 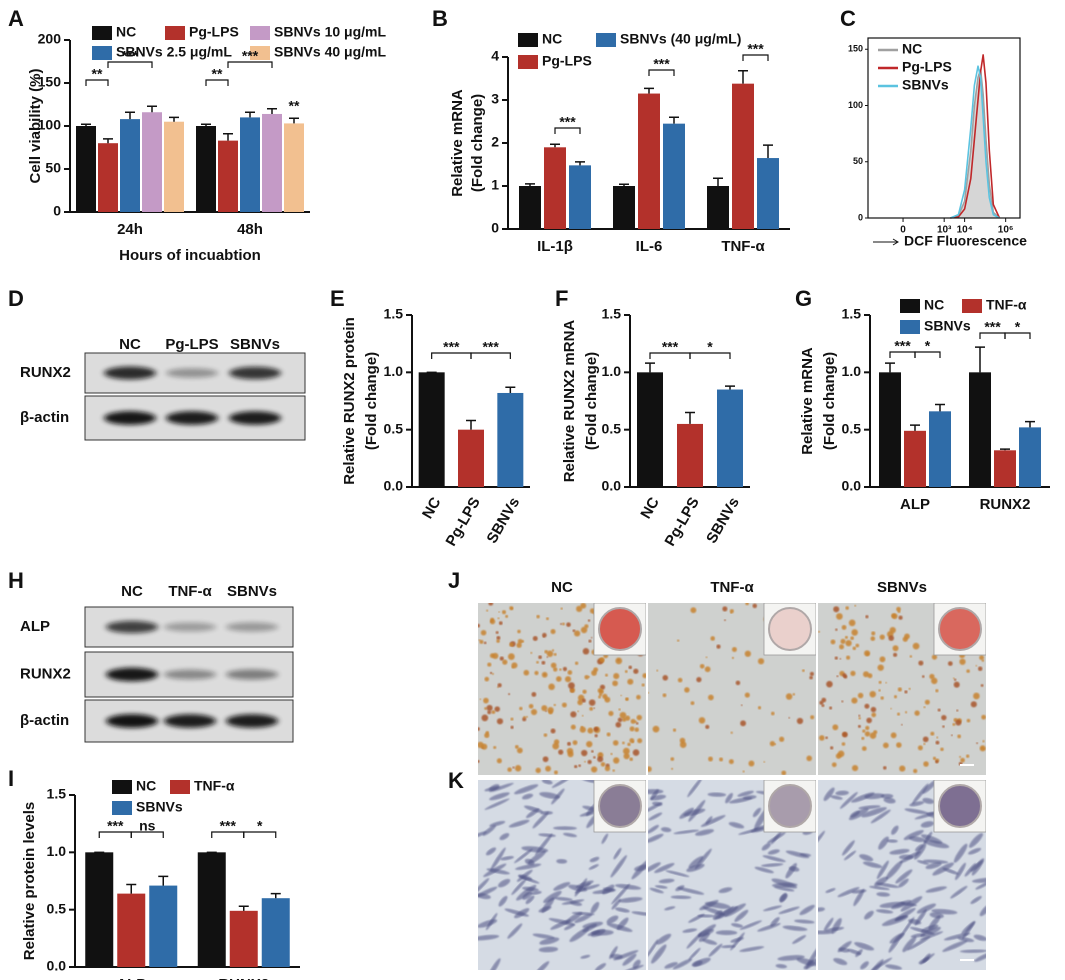 I want to click on x-axis-label: DCF Fluorescence, so click(x=965, y=241).